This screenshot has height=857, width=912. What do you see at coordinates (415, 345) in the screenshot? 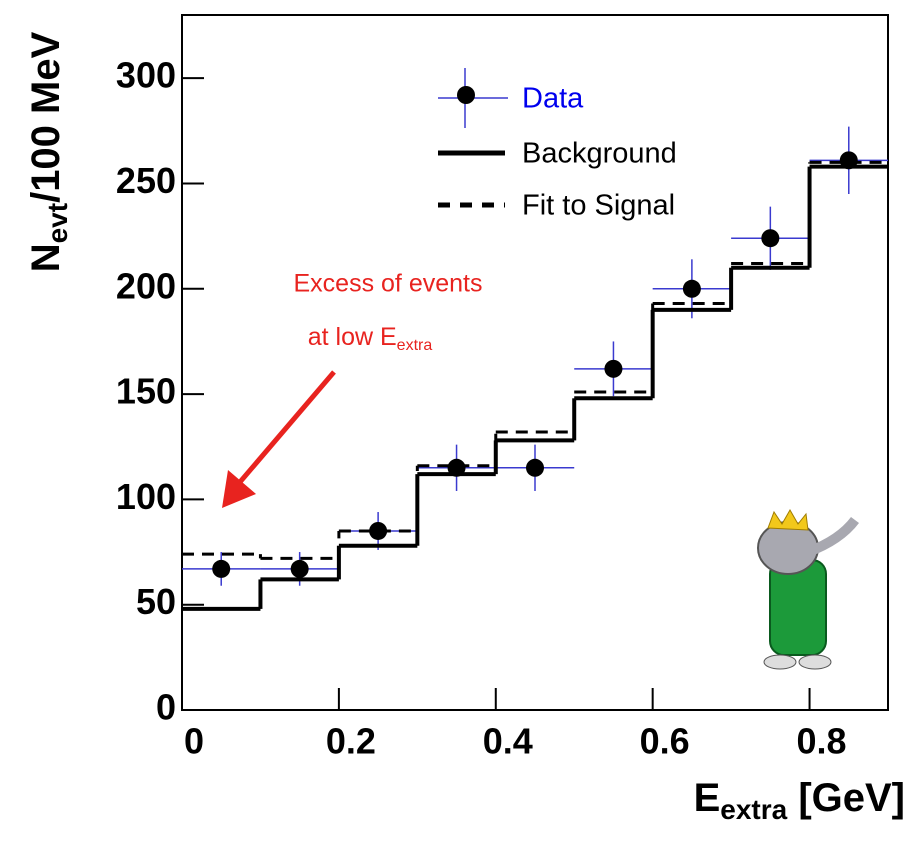
I see `annotation-subscript: extra` at bounding box center [415, 345].